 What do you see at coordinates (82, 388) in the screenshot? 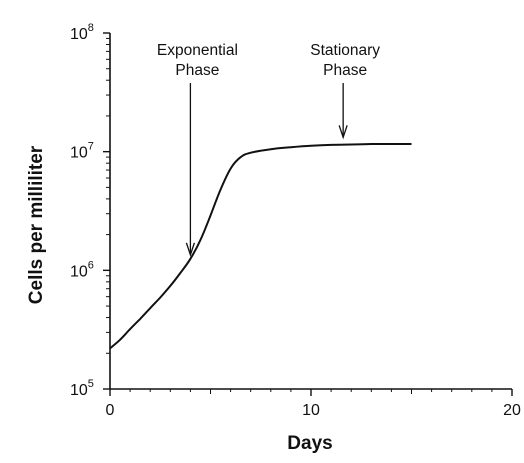
I see `y-tick-label: 10⁵` at bounding box center [82, 388].